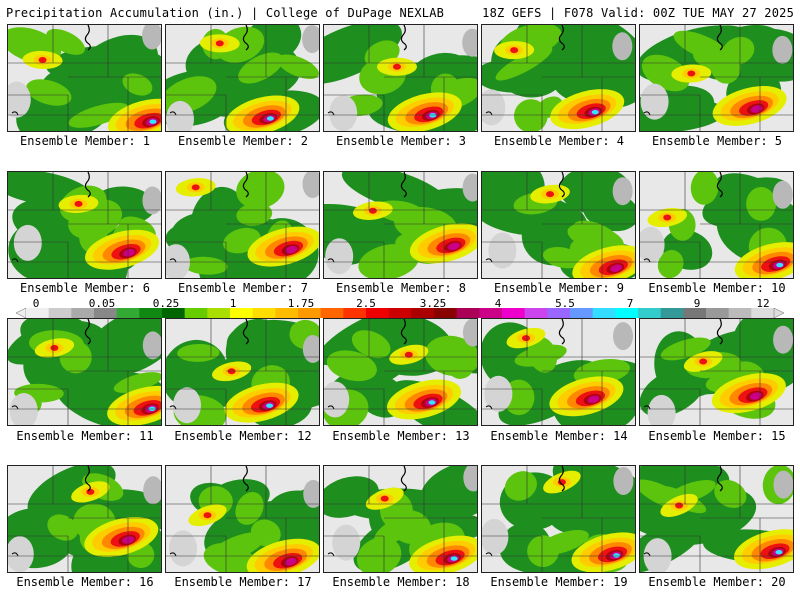  Describe the element at coordinates (778, 313) in the screenshot. I see `colorbar-right-arrow` at that location.